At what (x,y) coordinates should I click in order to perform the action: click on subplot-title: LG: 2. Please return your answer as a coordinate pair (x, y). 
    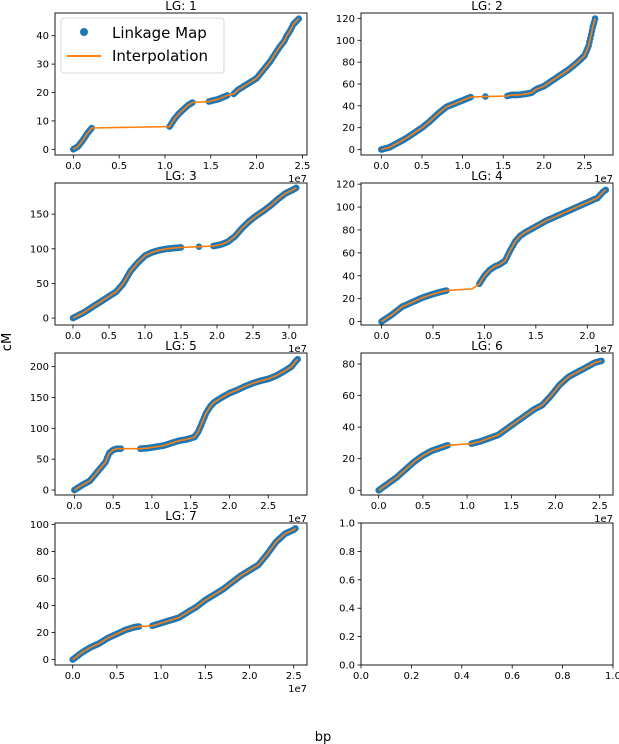
    Looking at the image, I should click on (486, 6).